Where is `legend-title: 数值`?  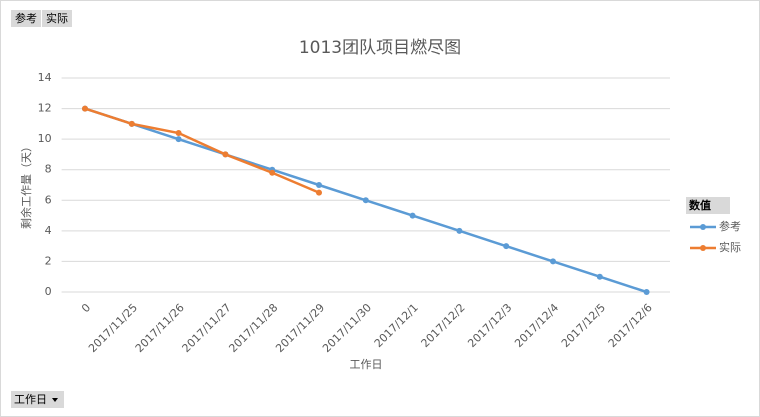 legend-title: 数值 is located at coordinates (700, 205).